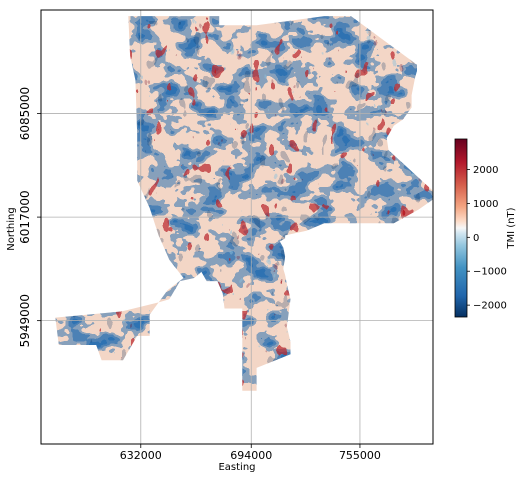  What do you see at coordinates (360, 455) in the screenshot?
I see `x-tick-label: 755000` at bounding box center [360, 455].